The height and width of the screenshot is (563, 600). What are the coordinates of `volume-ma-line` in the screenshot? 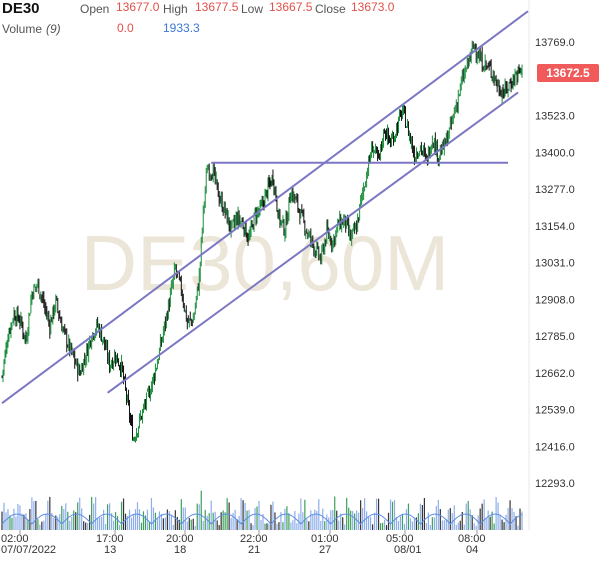 It's located at (262, 519).